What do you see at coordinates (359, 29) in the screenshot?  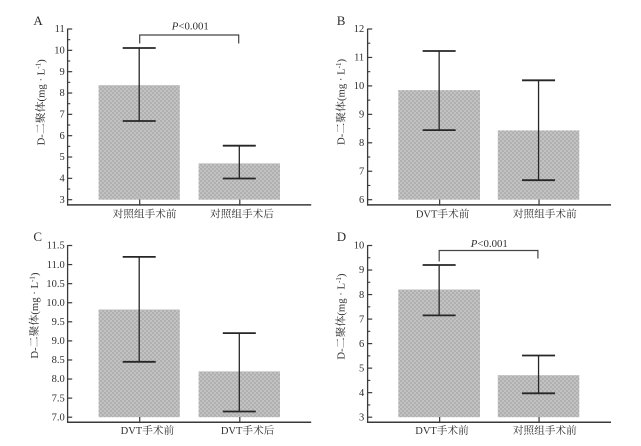 I see `svg-text: 12` at bounding box center [359, 29].